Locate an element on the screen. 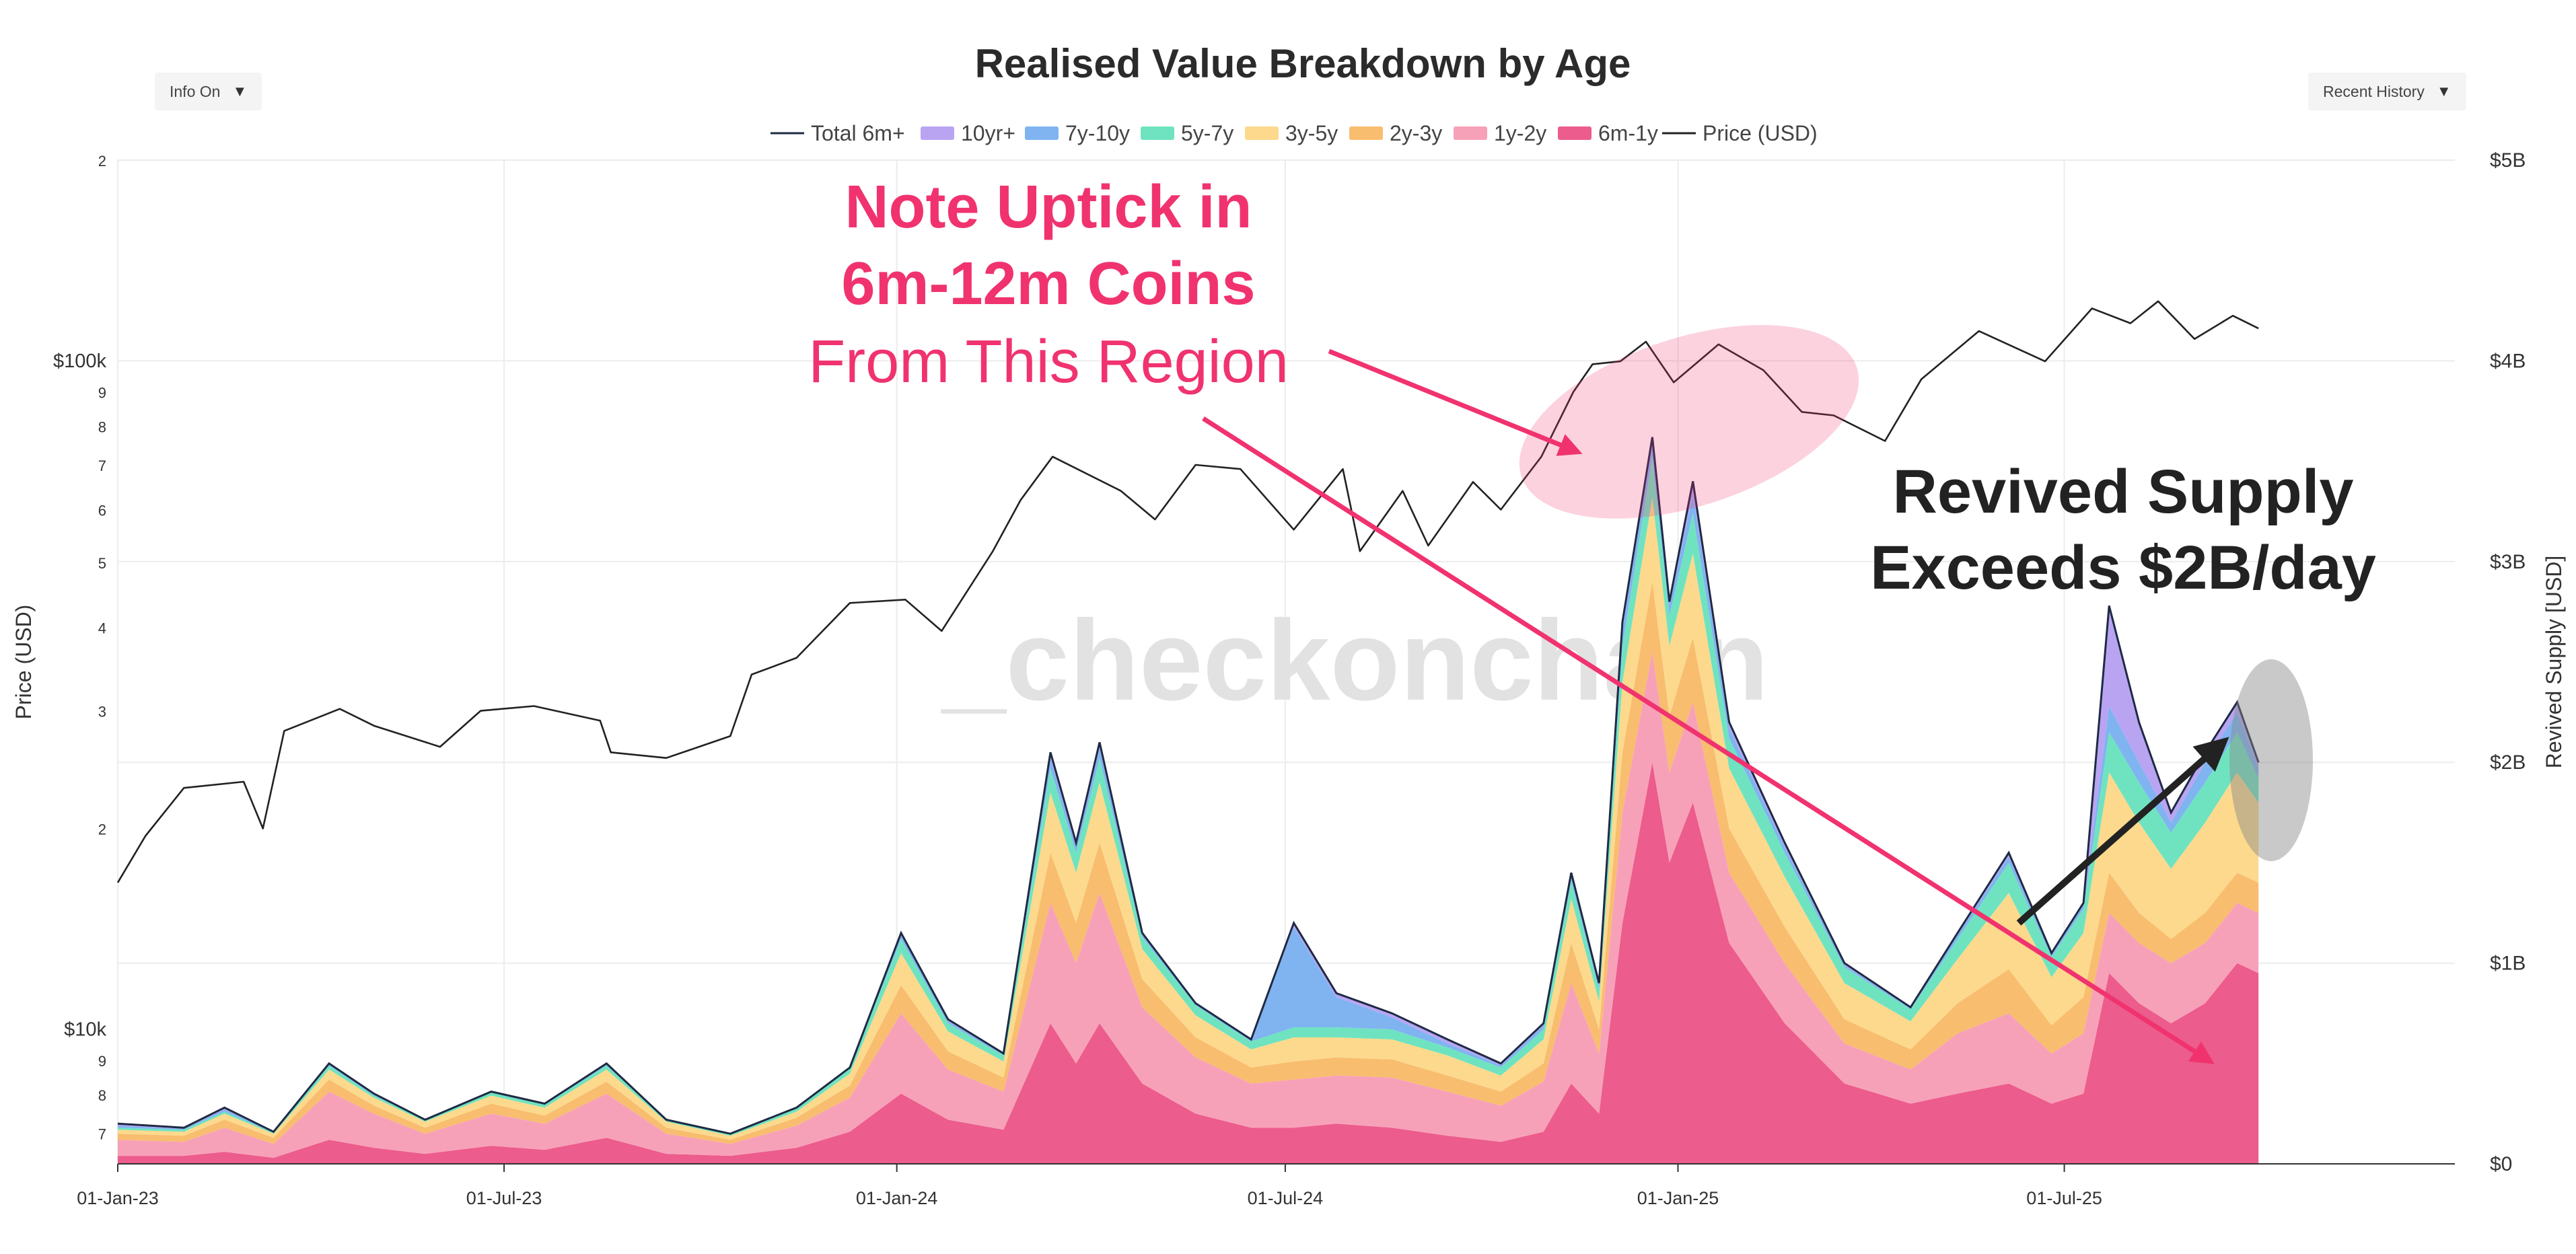 The image size is (2576, 1254). y-right-tick-label: $2B is located at coordinates (2508, 762).